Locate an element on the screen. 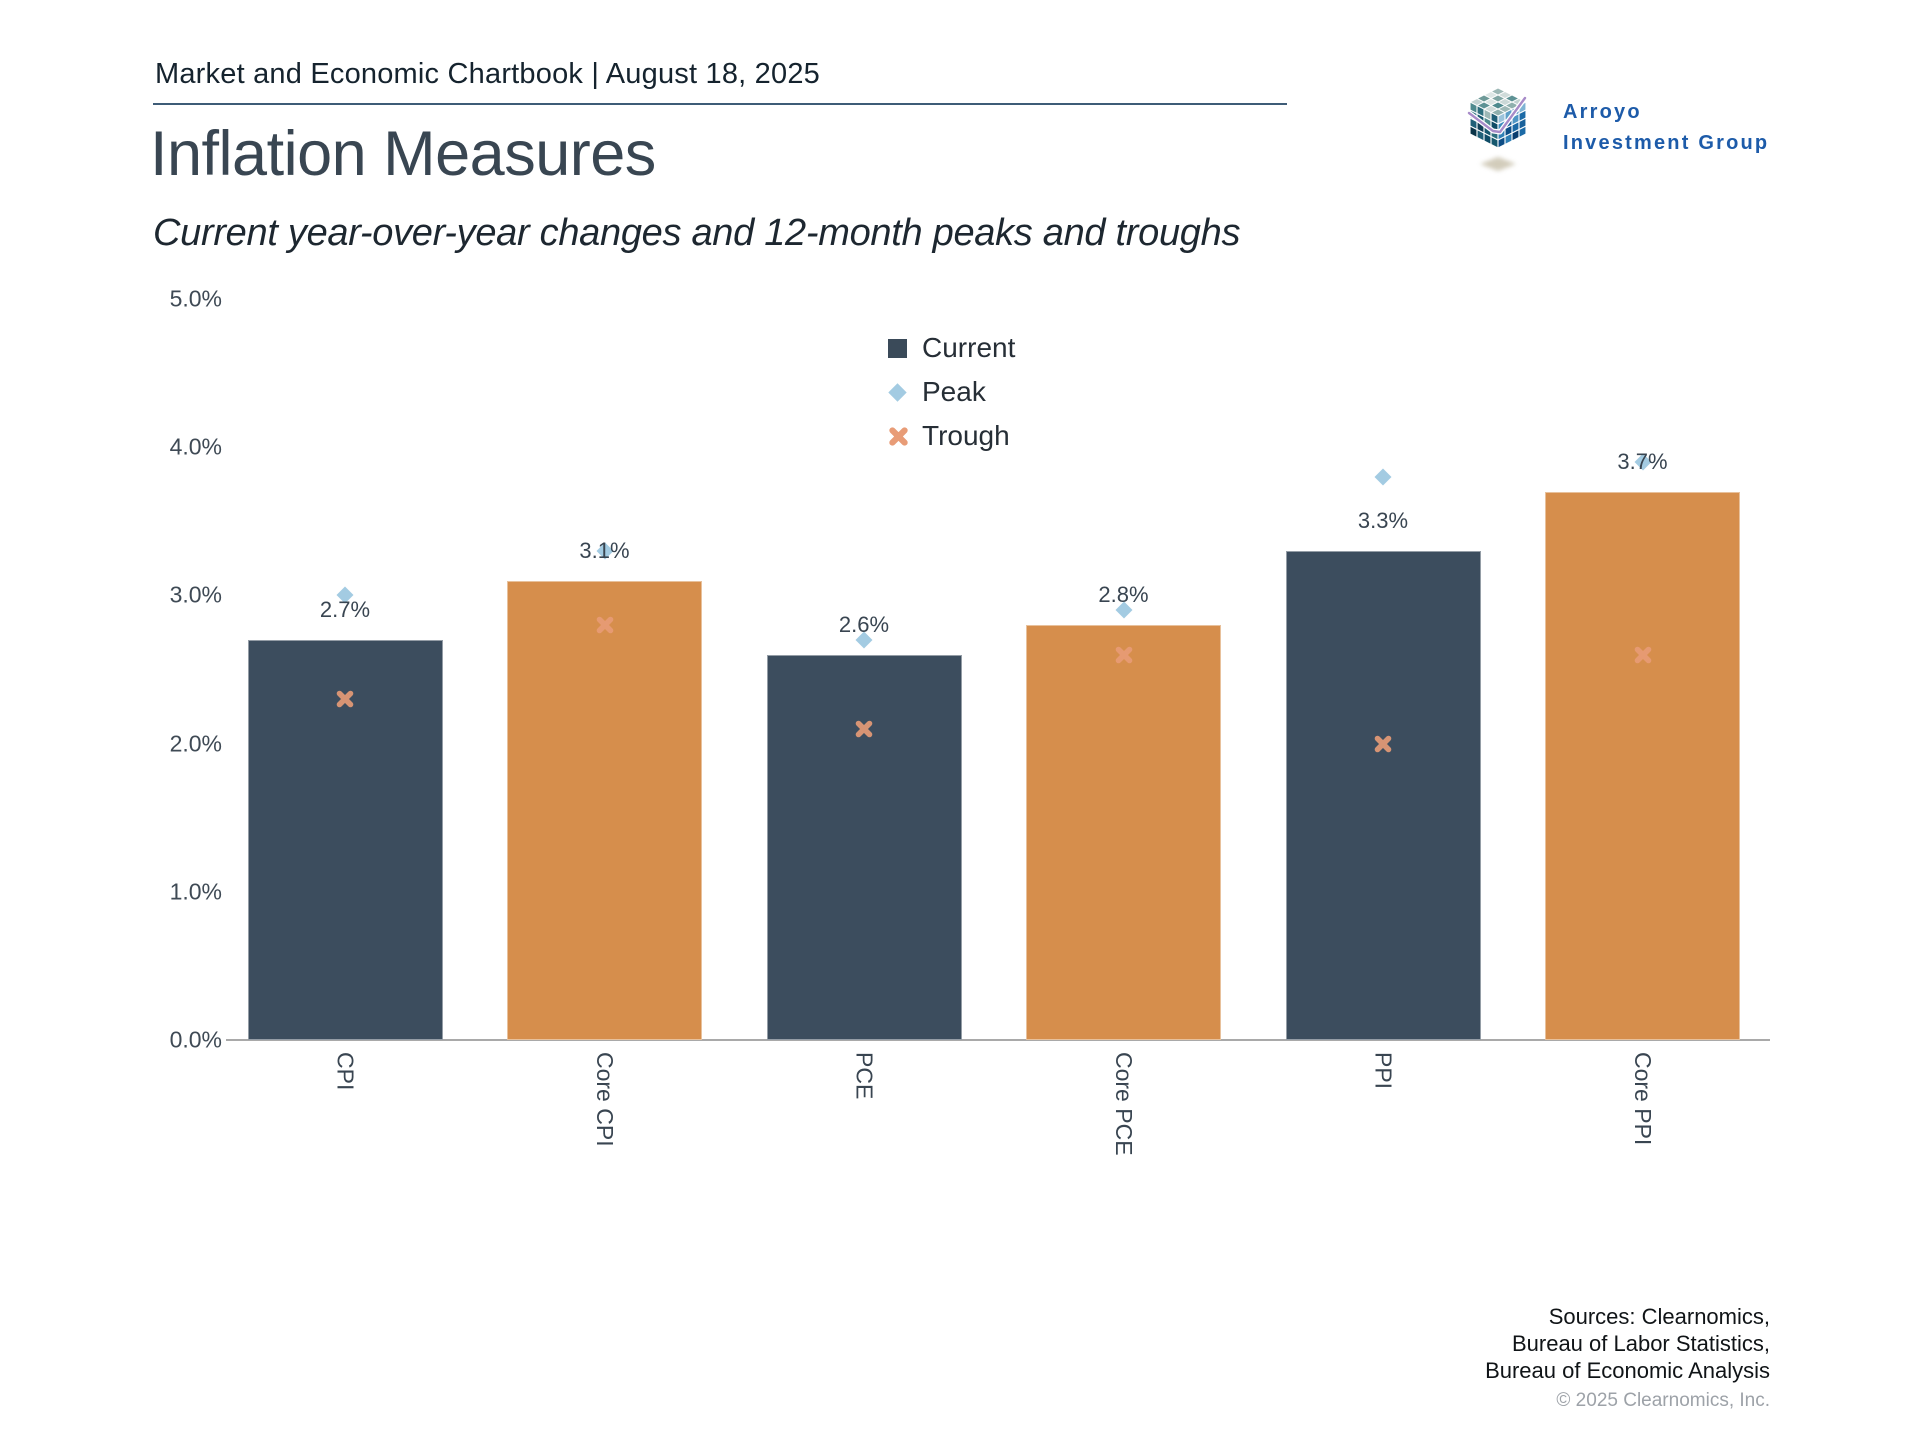 This screenshot has width=1920, height=1440. trough-marker-pce is located at coordinates (864, 728).